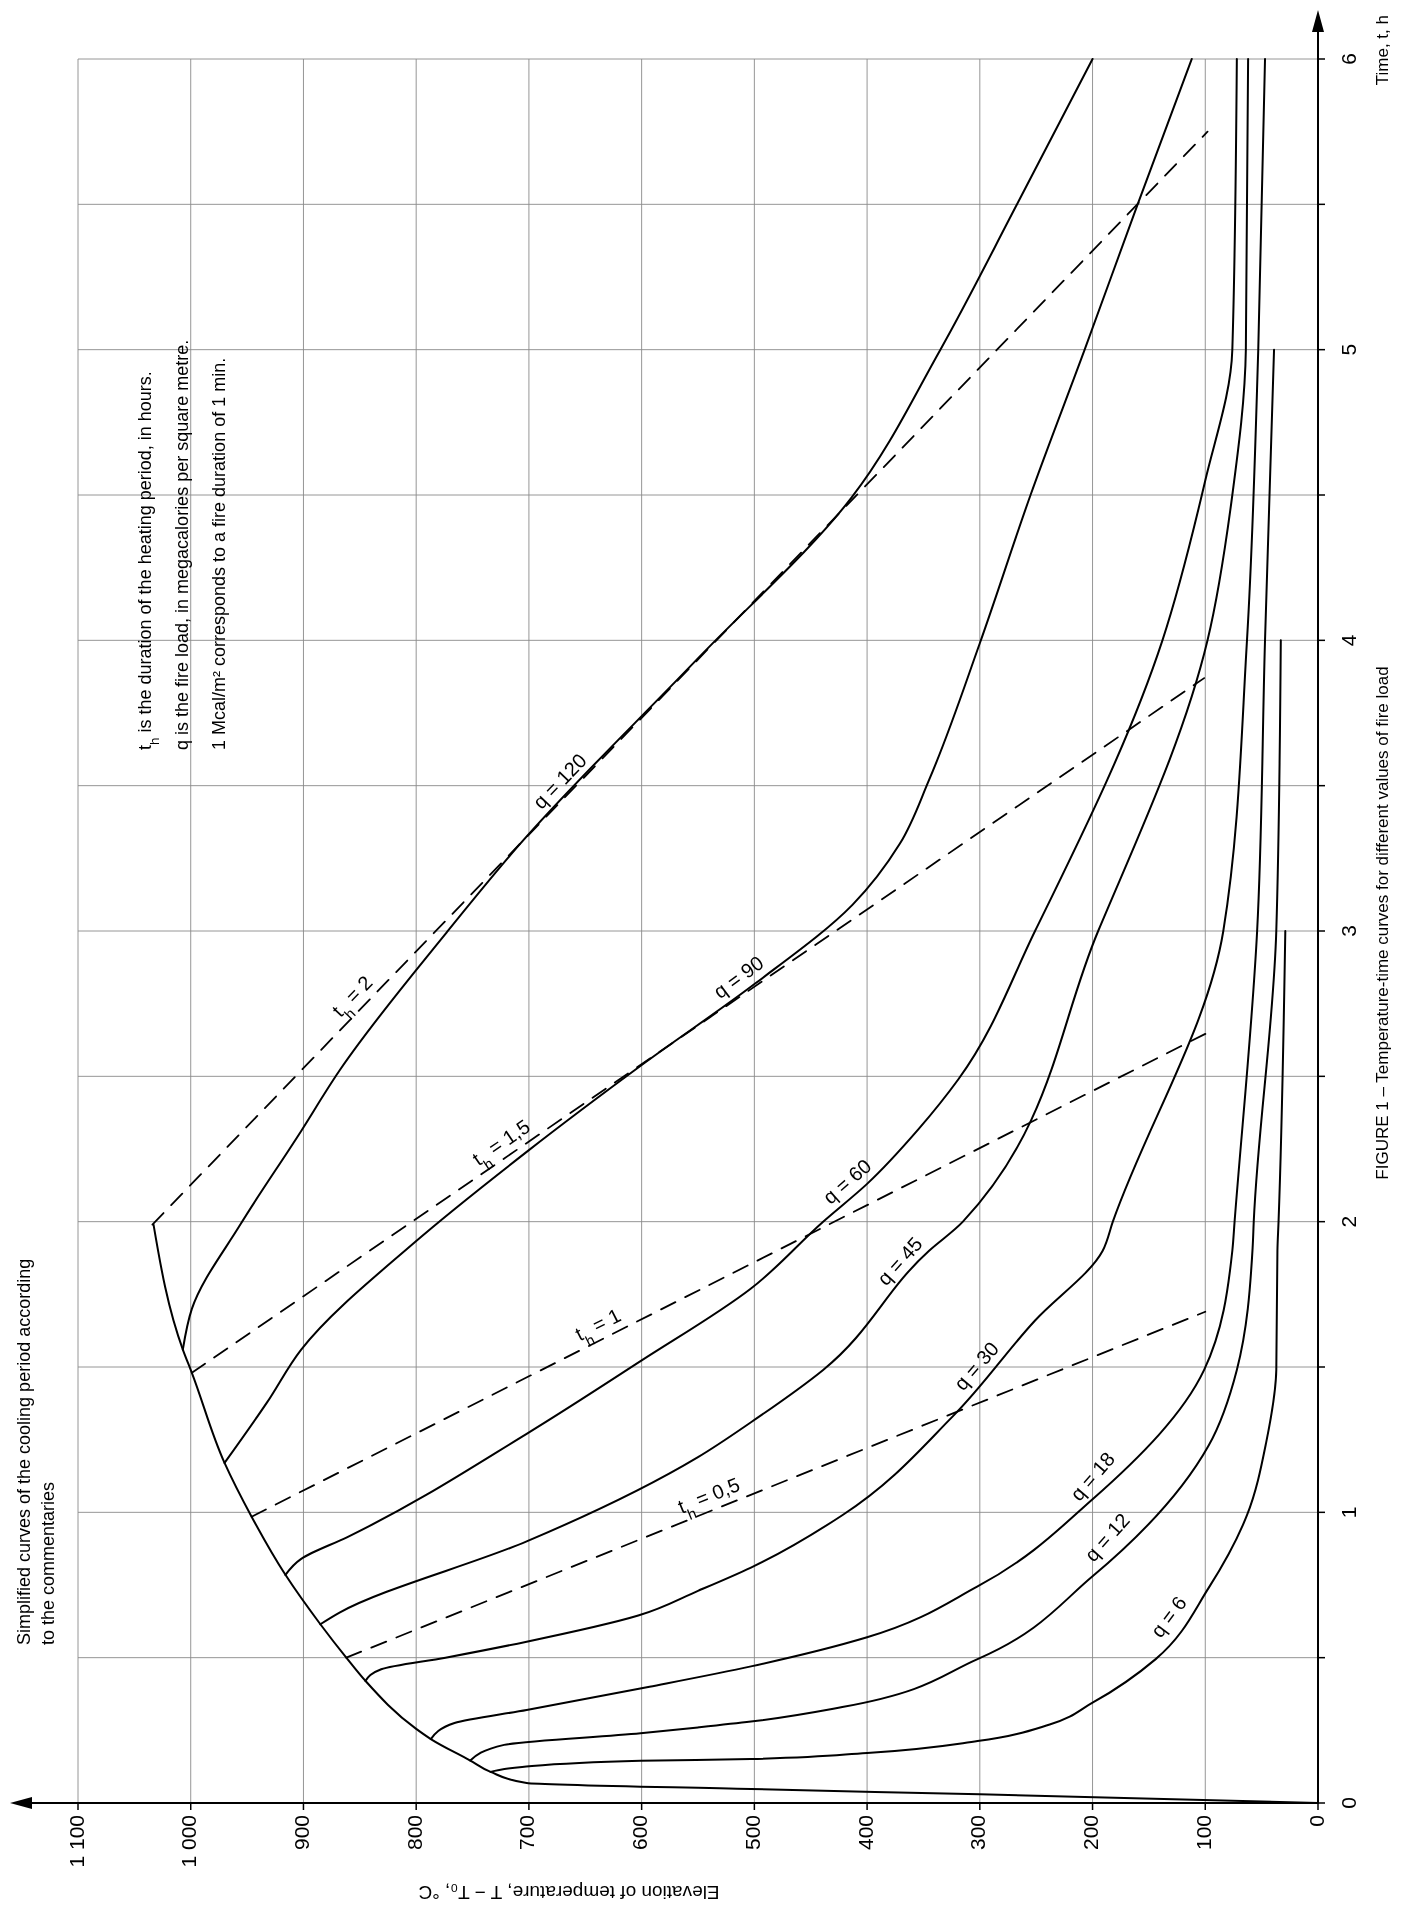 Image resolution: width=1405 pixels, height=1918 pixels. I want to click on text: Simplified curves of the cooling period according to the commentaries, so click(36, 1451).